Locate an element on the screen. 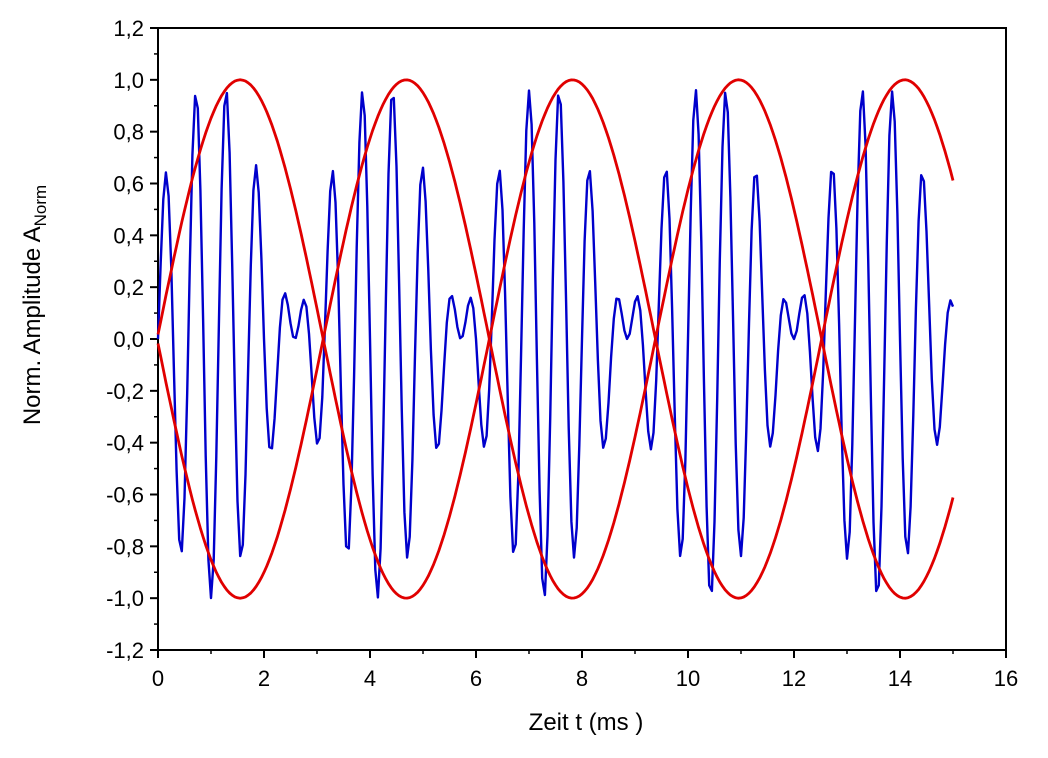 The width and height of the screenshot is (1048, 758). y-axis-label: Norm. Amplitude ANorm is located at coordinates (34, 305).